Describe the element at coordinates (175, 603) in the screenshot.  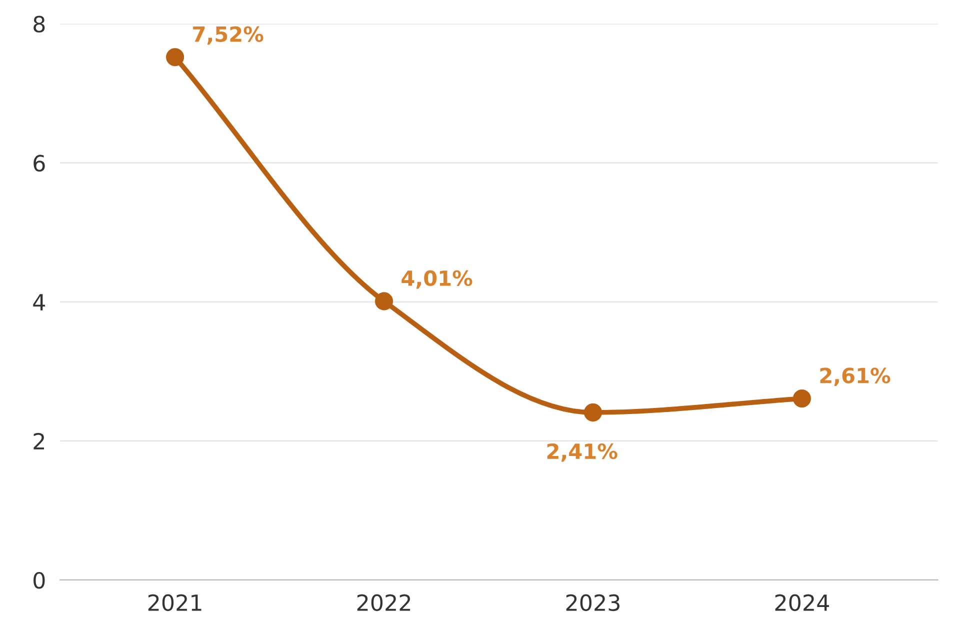
I see `x-tick-label: 2021` at that location.